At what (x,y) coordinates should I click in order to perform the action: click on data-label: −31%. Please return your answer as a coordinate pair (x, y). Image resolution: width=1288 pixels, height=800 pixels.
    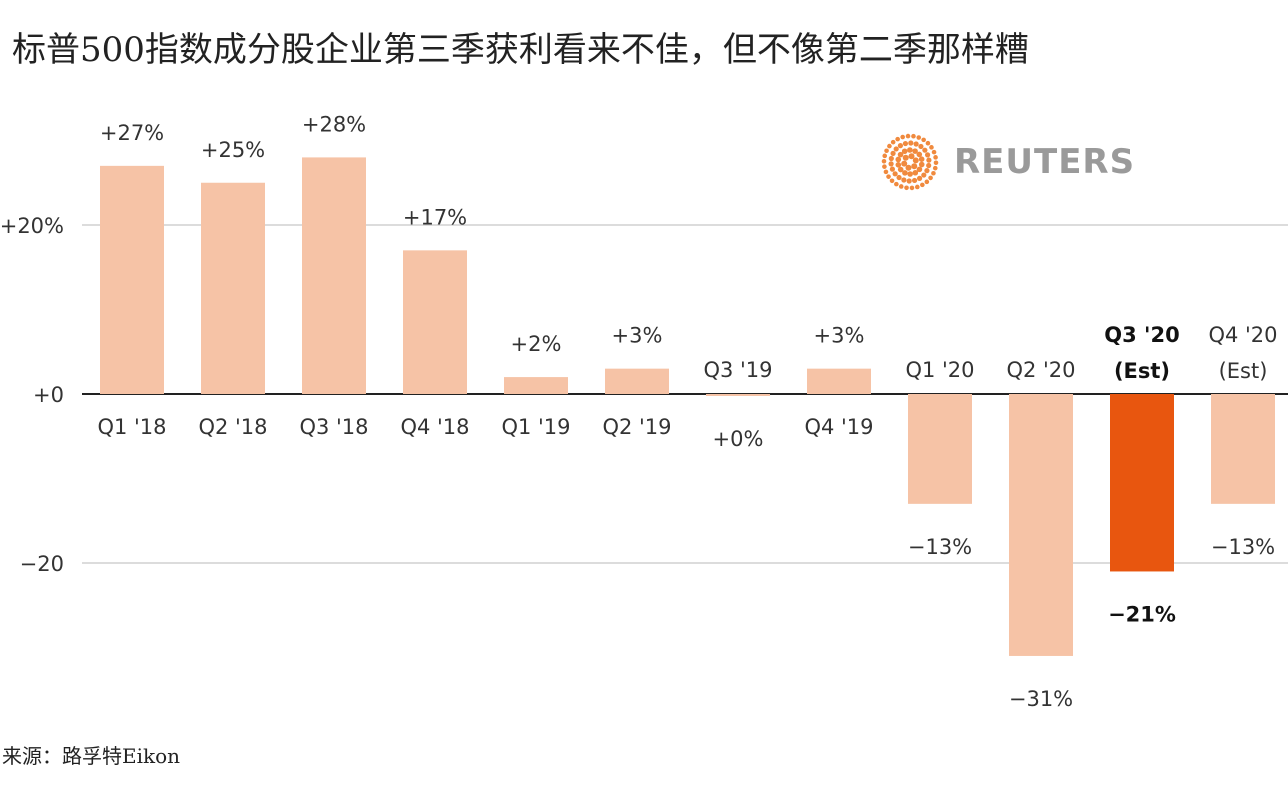
    Looking at the image, I should click on (1041, 699).